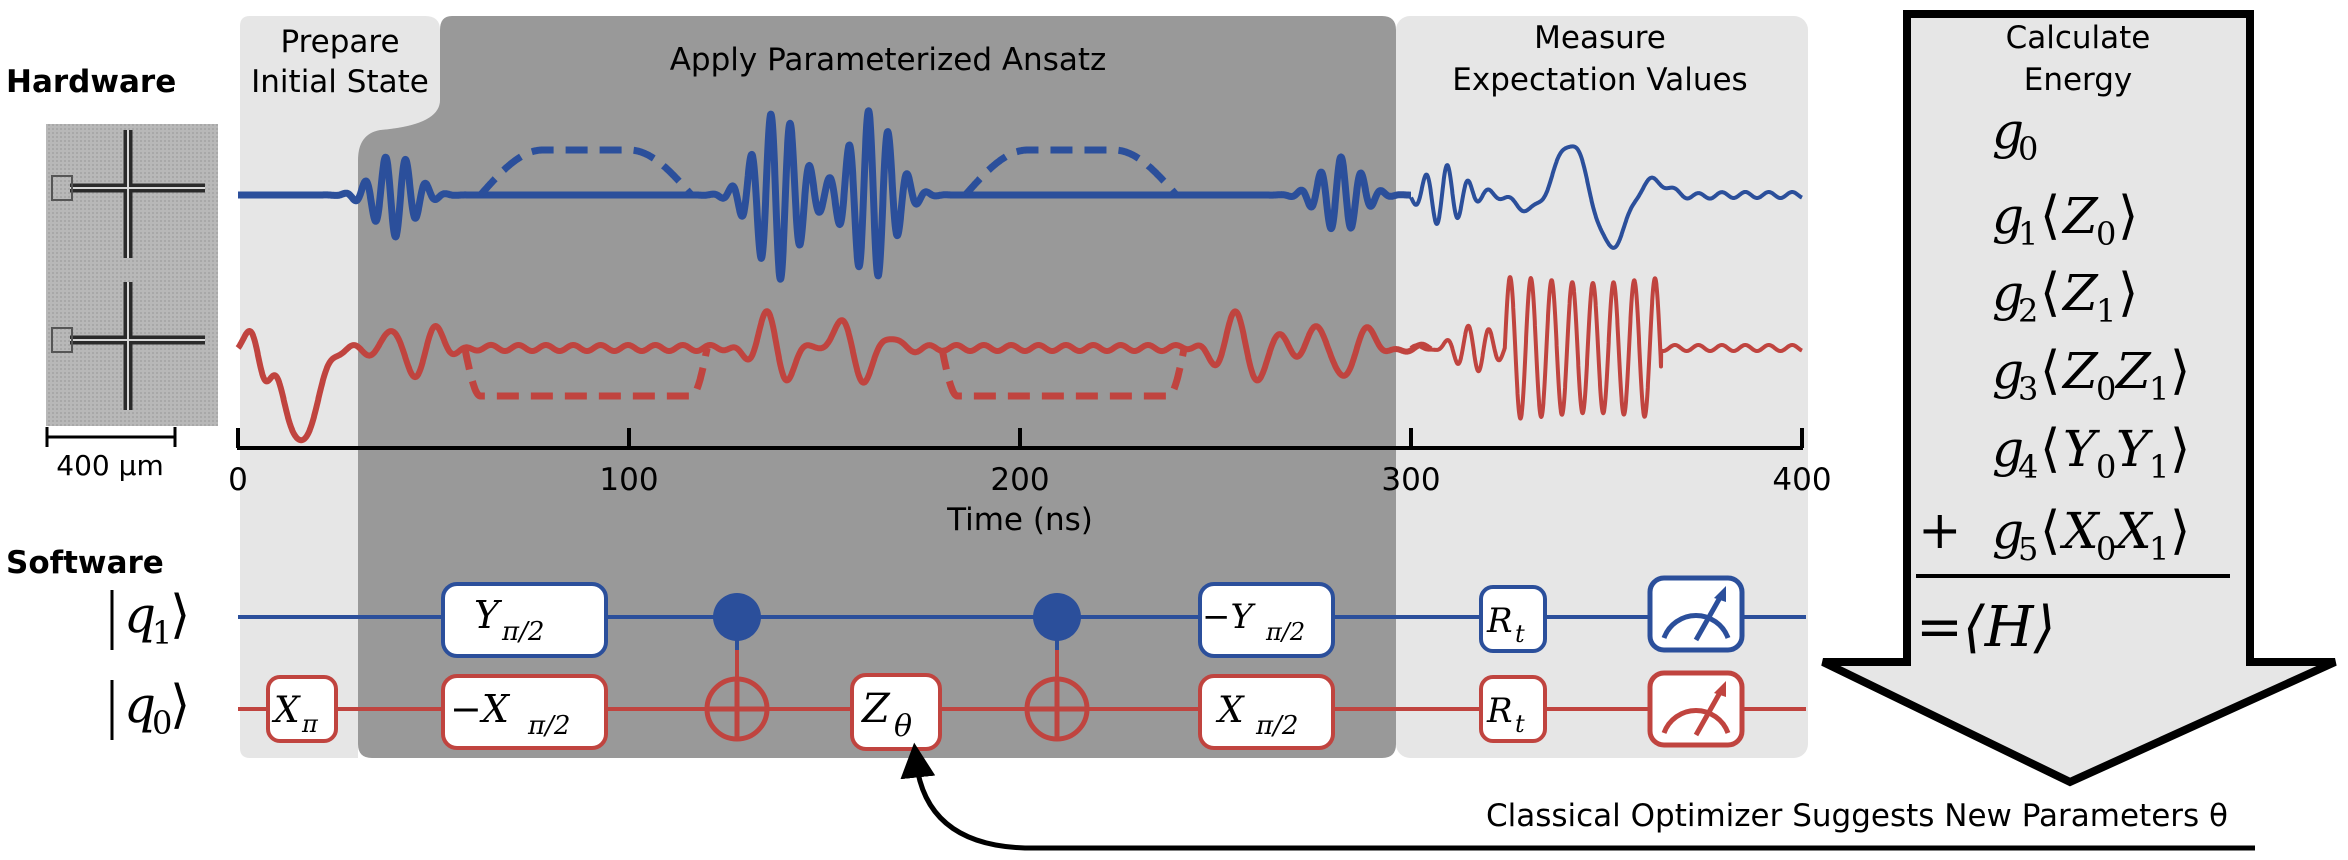 The height and width of the screenshot is (860, 2348). What do you see at coordinates (1801, 480) in the screenshot?
I see `time-tick-label-400: 400` at bounding box center [1801, 480].